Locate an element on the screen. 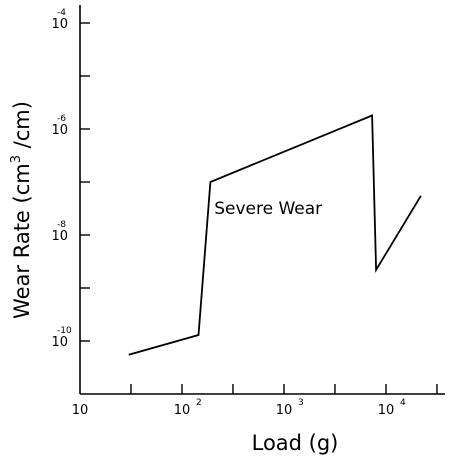  x-tick-label-exponent: 3 is located at coordinates (301, 403).